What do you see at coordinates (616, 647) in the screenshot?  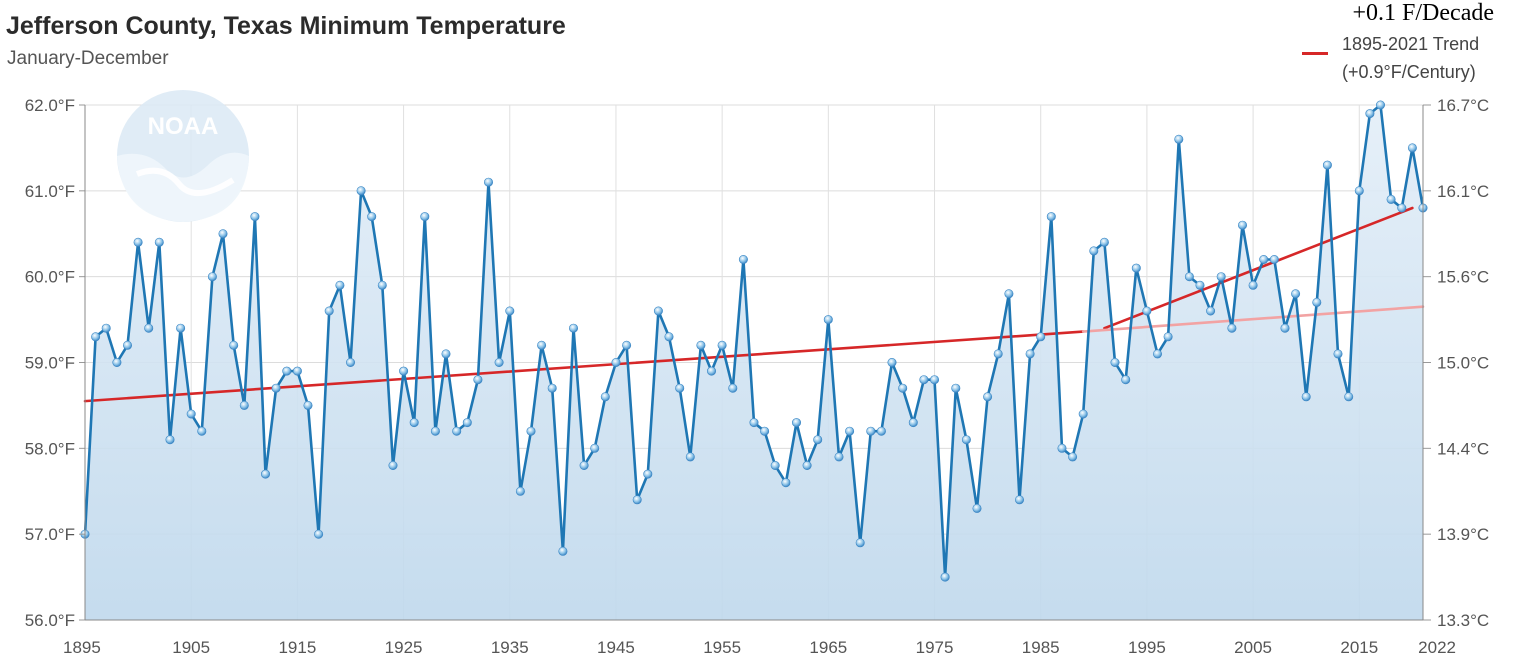 I see `x-tick-label: 1945` at bounding box center [616, 647].